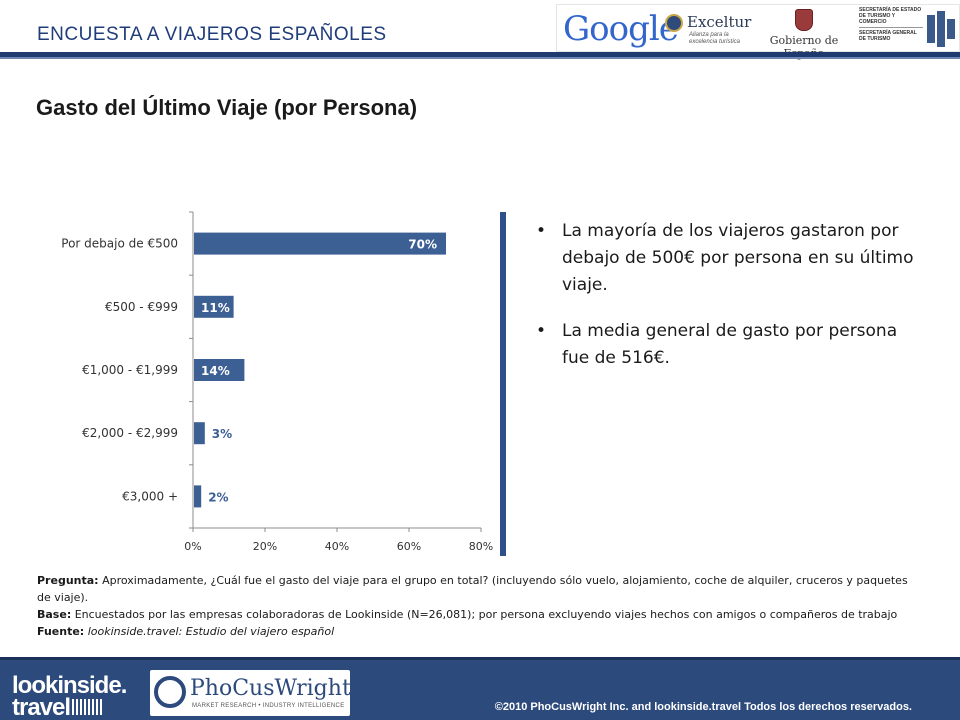  Describe the element at coordinates (888, 36) in the screenshot. I see `secretaria-general-text: SECRETARÍA GENERAL DE TURISMO` at that location.